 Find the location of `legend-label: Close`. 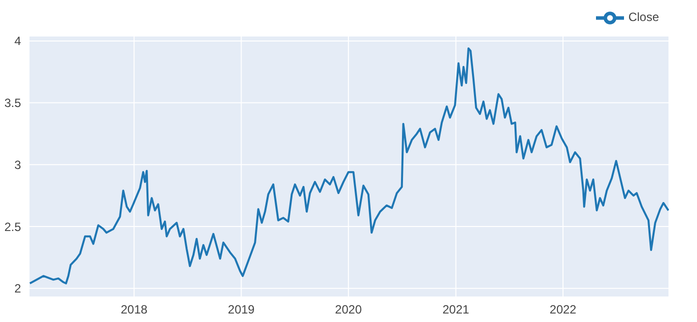

legend-label: Close is located at coordinates (643, 17).